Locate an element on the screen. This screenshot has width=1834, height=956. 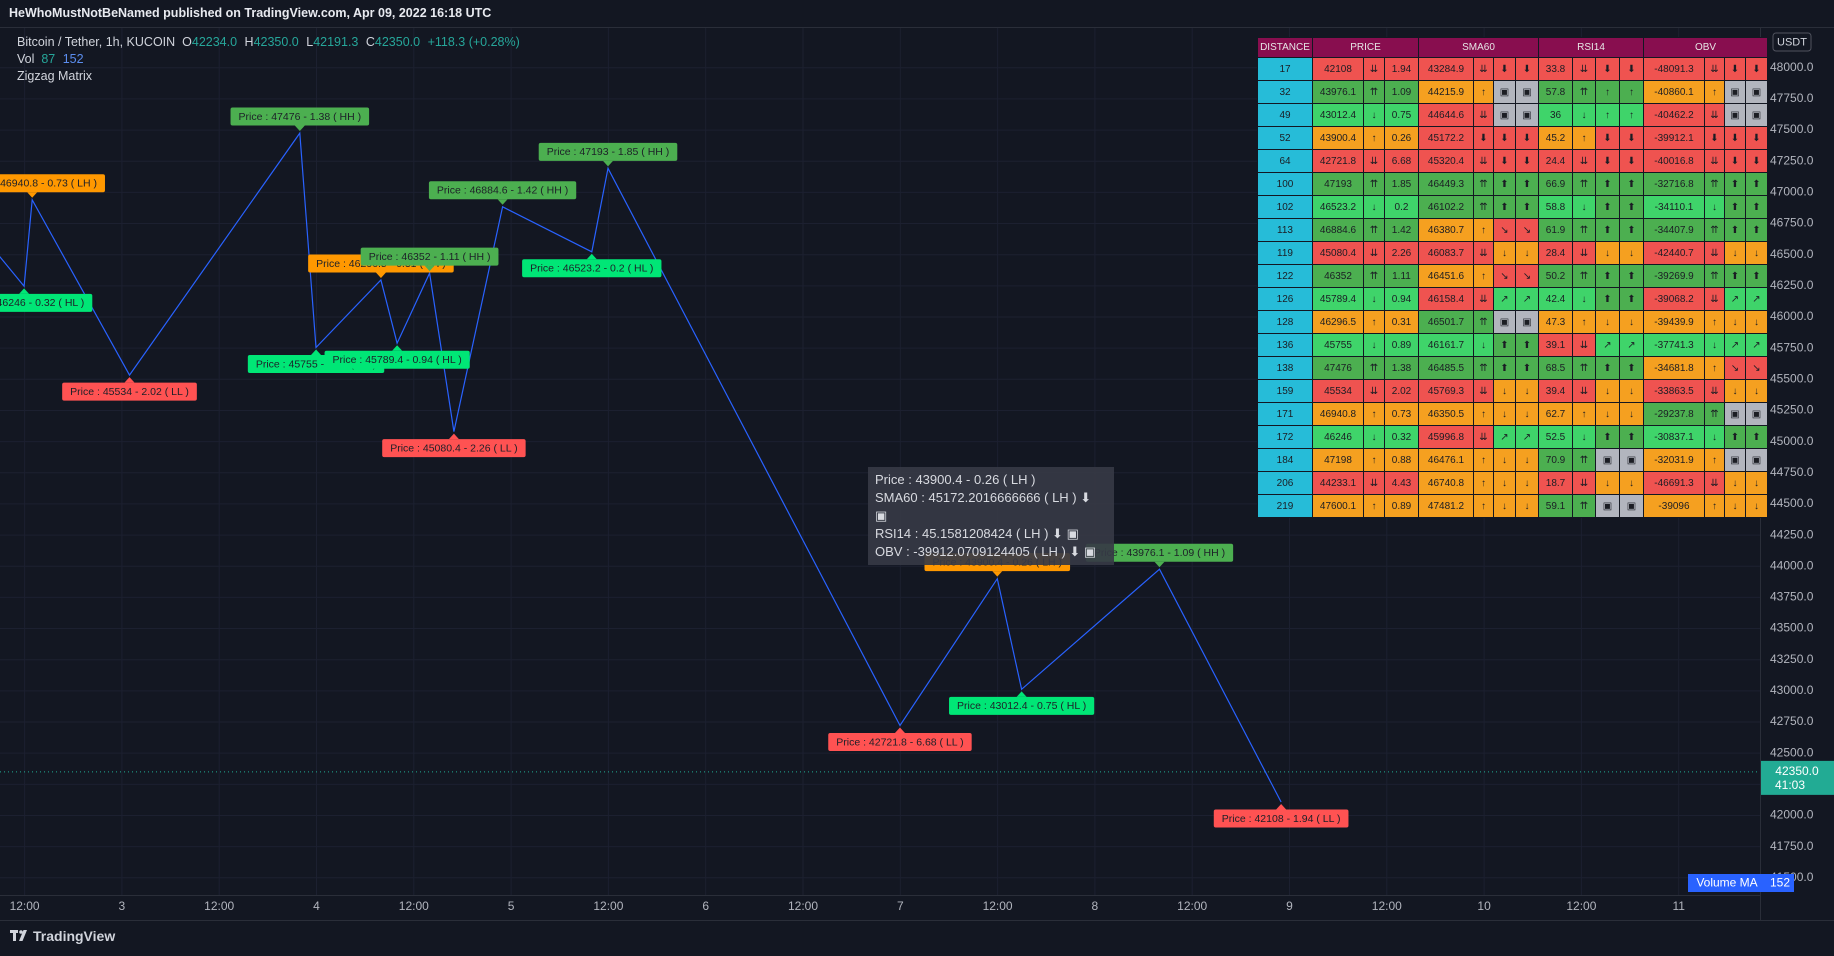
table-cell: 47600.1 is located at coordinates (1338, 506).